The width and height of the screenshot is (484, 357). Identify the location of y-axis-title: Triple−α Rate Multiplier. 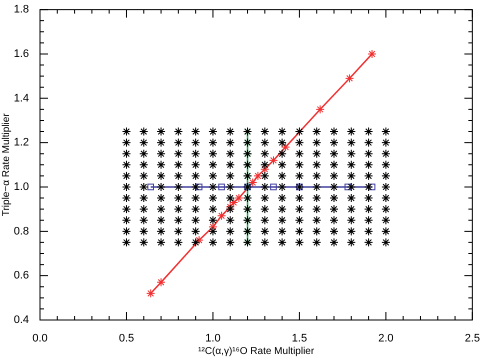
(6, 164).